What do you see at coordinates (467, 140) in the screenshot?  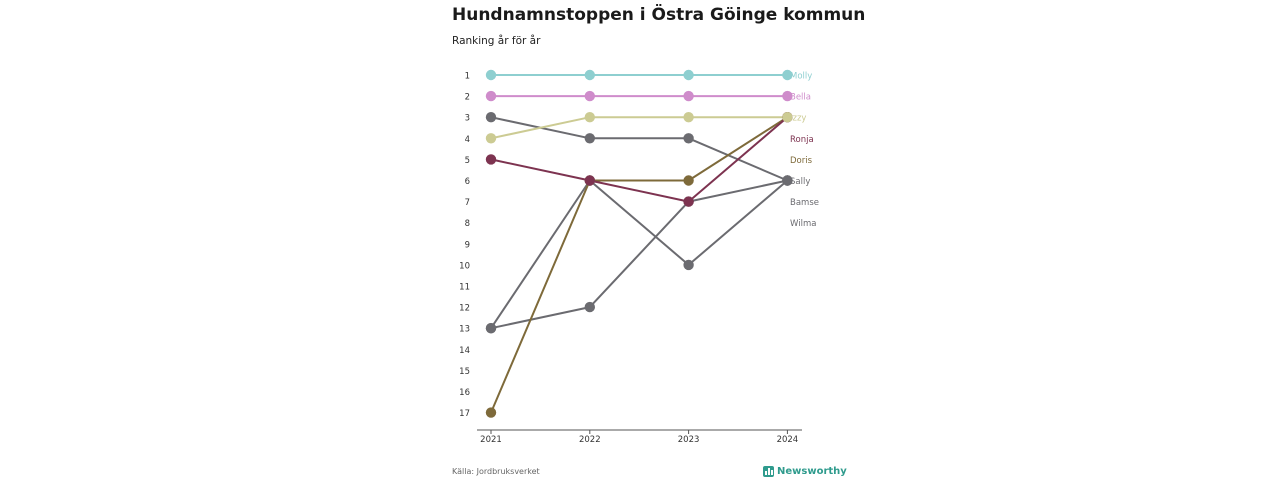 I see `y-tick-label: 4` at bounding box center [467, 140].